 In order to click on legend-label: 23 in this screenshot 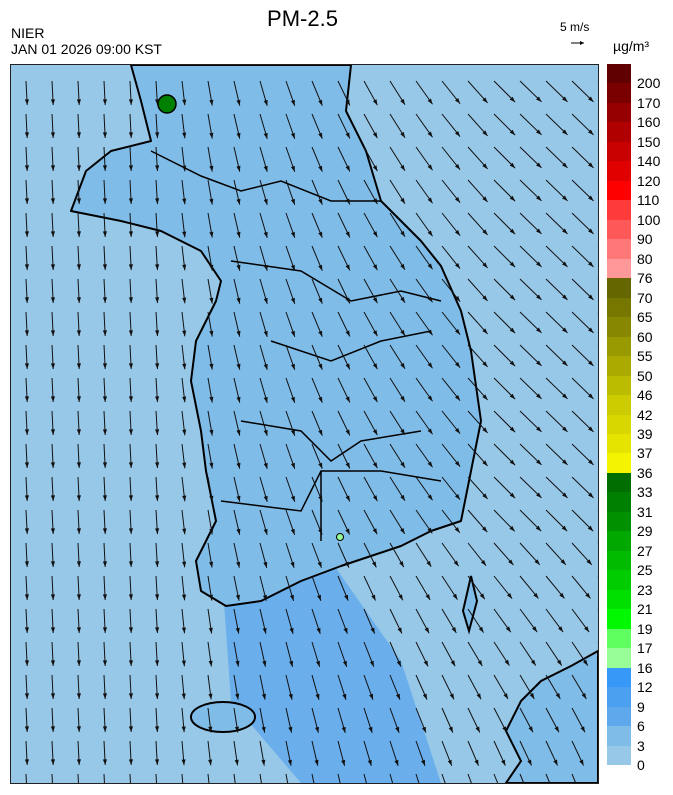, I will do `click(645, 589)`.